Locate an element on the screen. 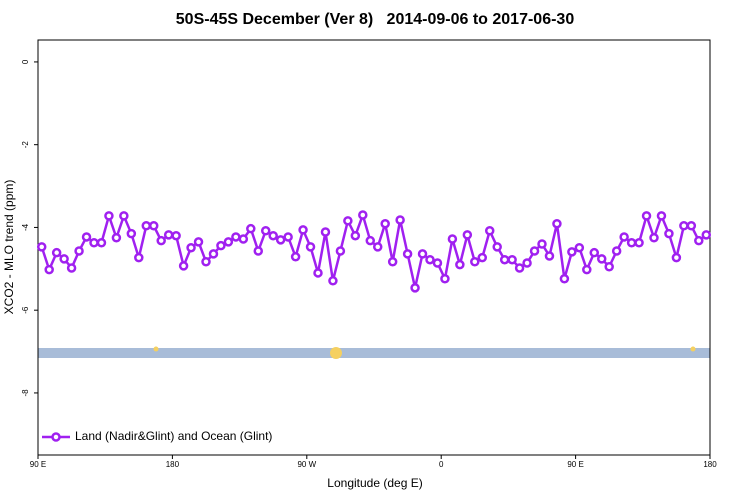  x-tick-label: 90 W is located at coordinates (306, 464).